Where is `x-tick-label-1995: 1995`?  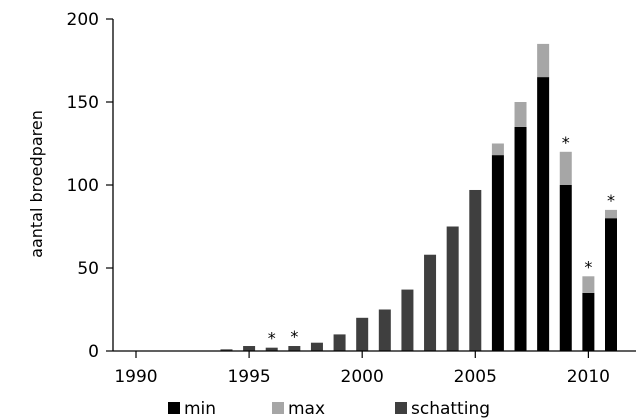 x-tick-label-1995: 1995 is located at coordinates (248, 377).